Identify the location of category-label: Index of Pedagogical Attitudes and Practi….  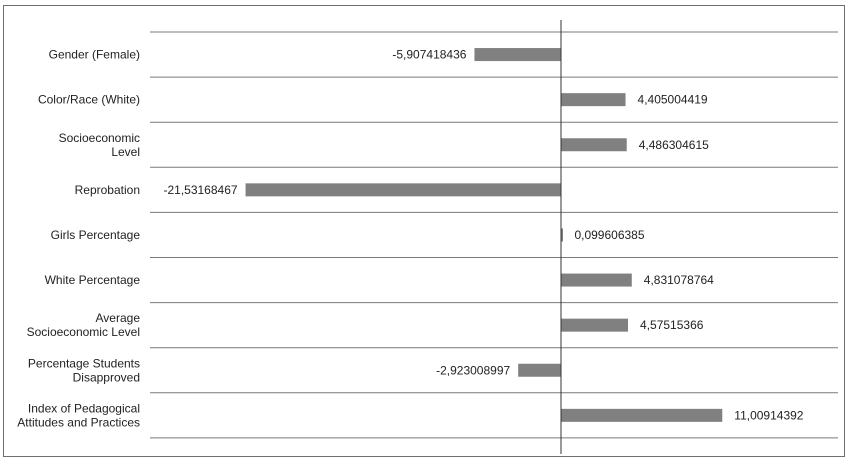
(78, 415).